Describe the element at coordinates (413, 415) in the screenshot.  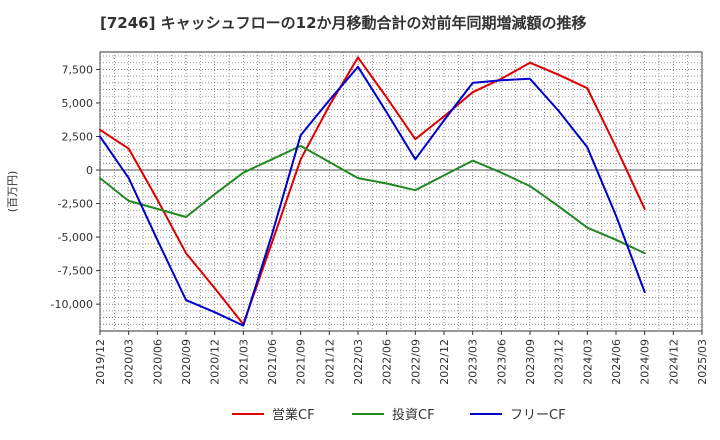
I see `legend-label: 投資CF` at that location.